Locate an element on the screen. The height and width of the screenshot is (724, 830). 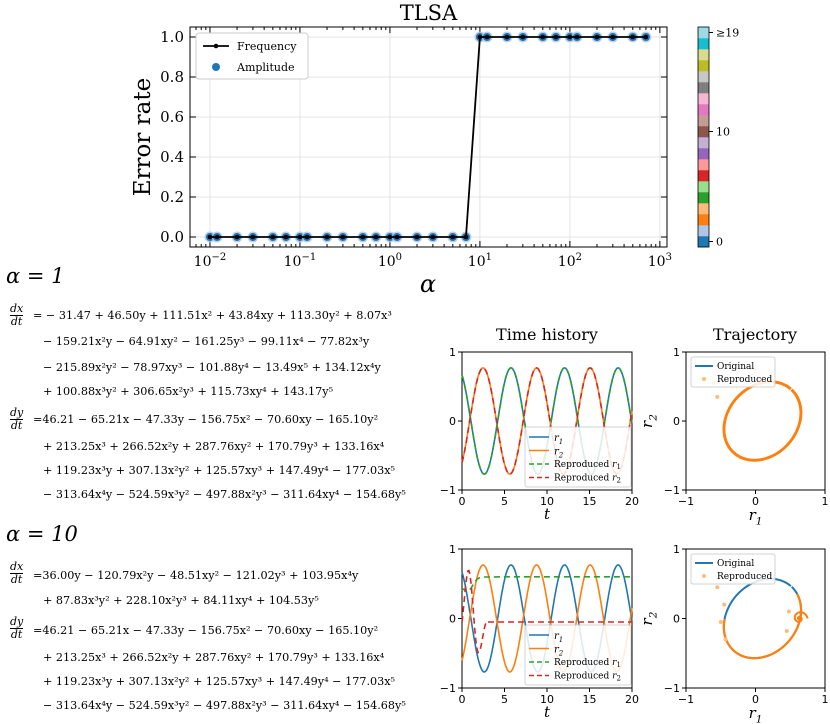
x-axis-label: t is located at coordinates (547, 514).